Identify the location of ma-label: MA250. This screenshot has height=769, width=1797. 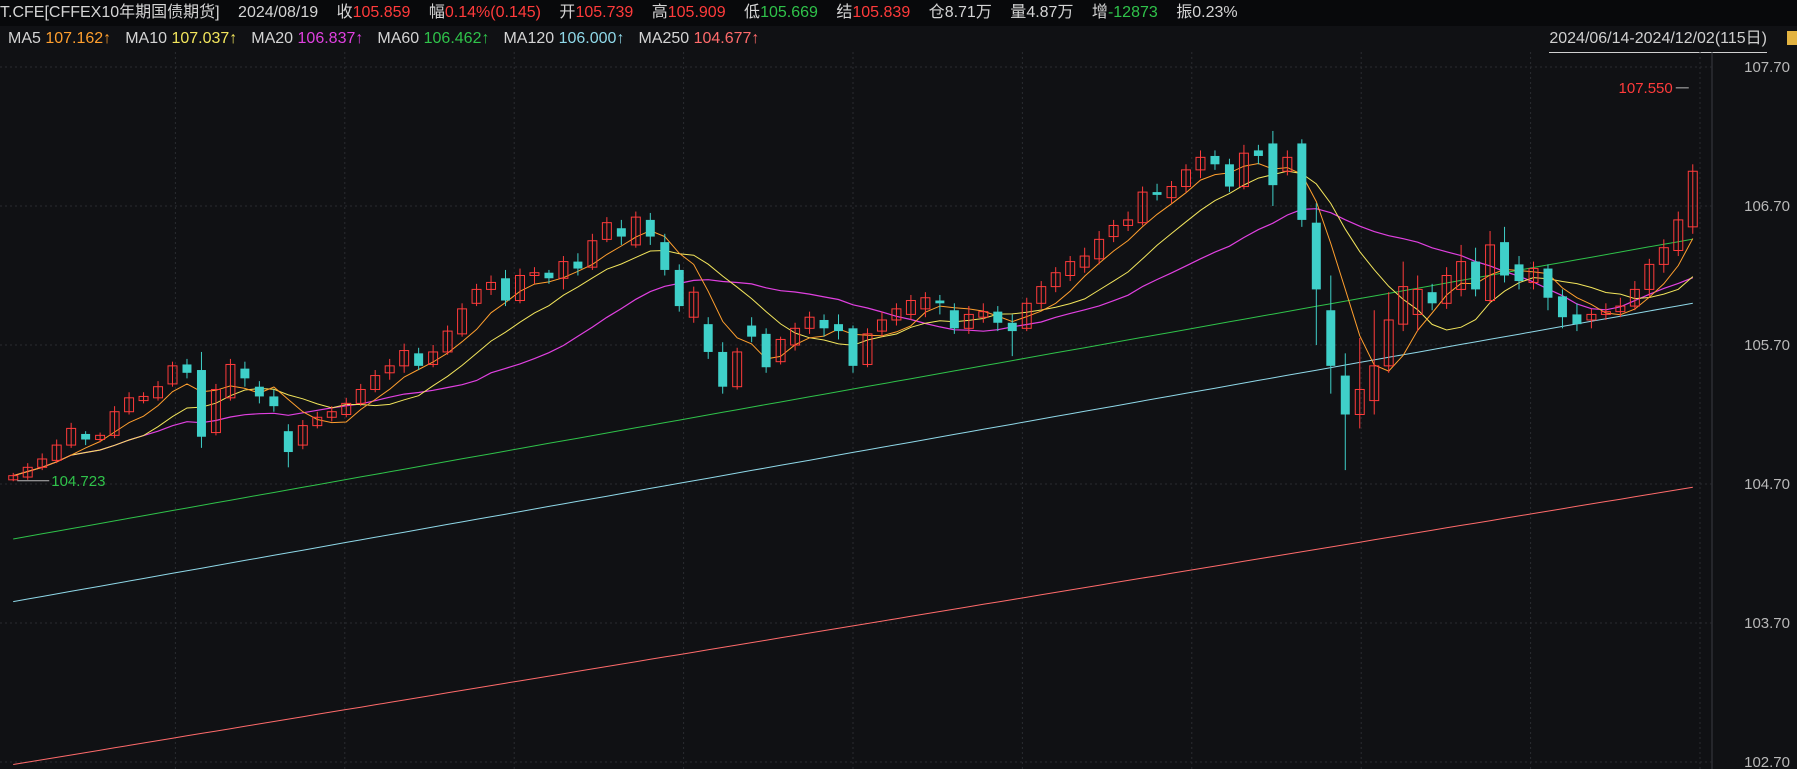
(666, 38).